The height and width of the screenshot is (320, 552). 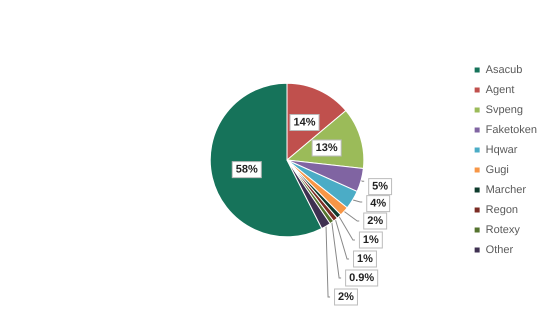 I want to click on legend-label: Asacub, so click(x=504, y=70).